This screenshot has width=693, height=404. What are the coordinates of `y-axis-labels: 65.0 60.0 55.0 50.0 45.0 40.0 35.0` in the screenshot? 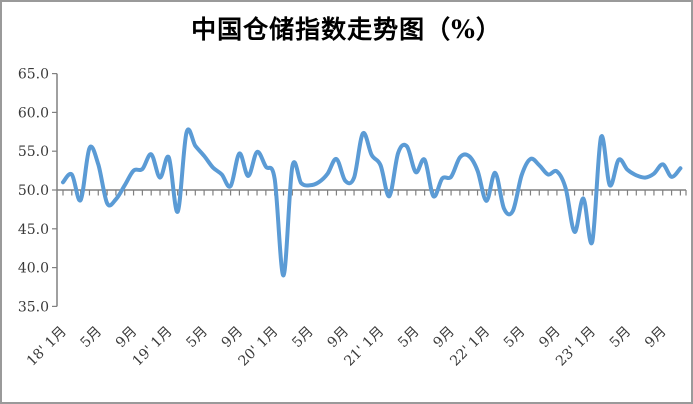 It's located at (33, 191).